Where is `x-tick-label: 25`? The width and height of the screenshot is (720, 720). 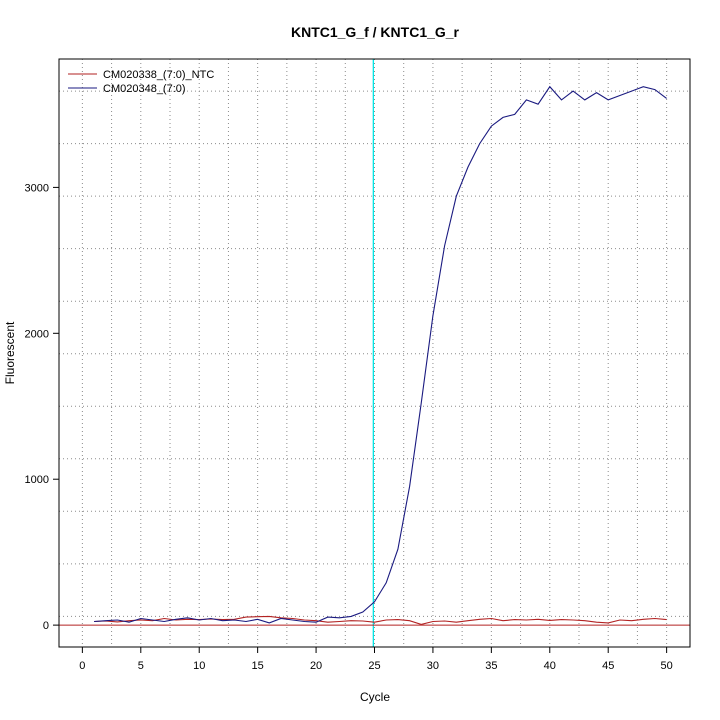
x-tick-label: 25 is located at coordinates (374, 666).